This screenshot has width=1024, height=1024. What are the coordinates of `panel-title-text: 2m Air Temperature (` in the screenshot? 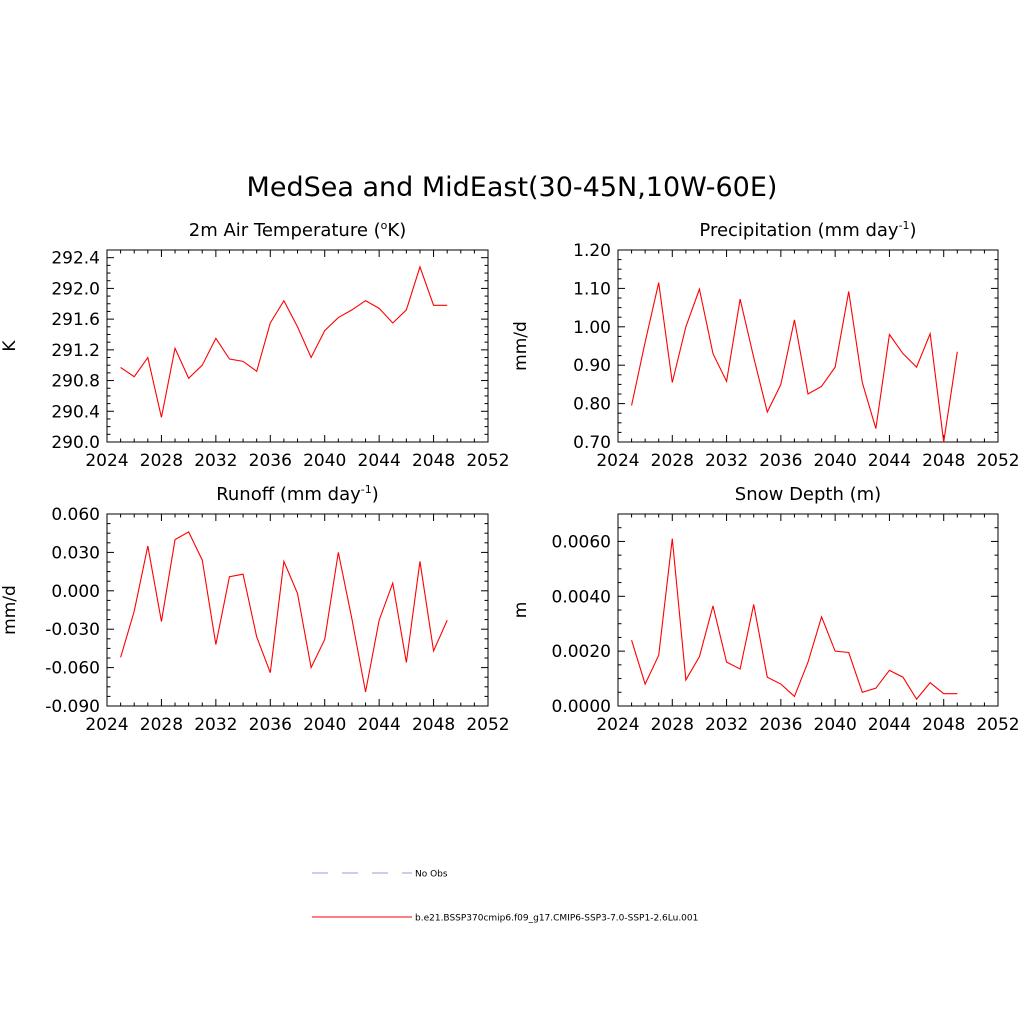 It's located at (285, 230).